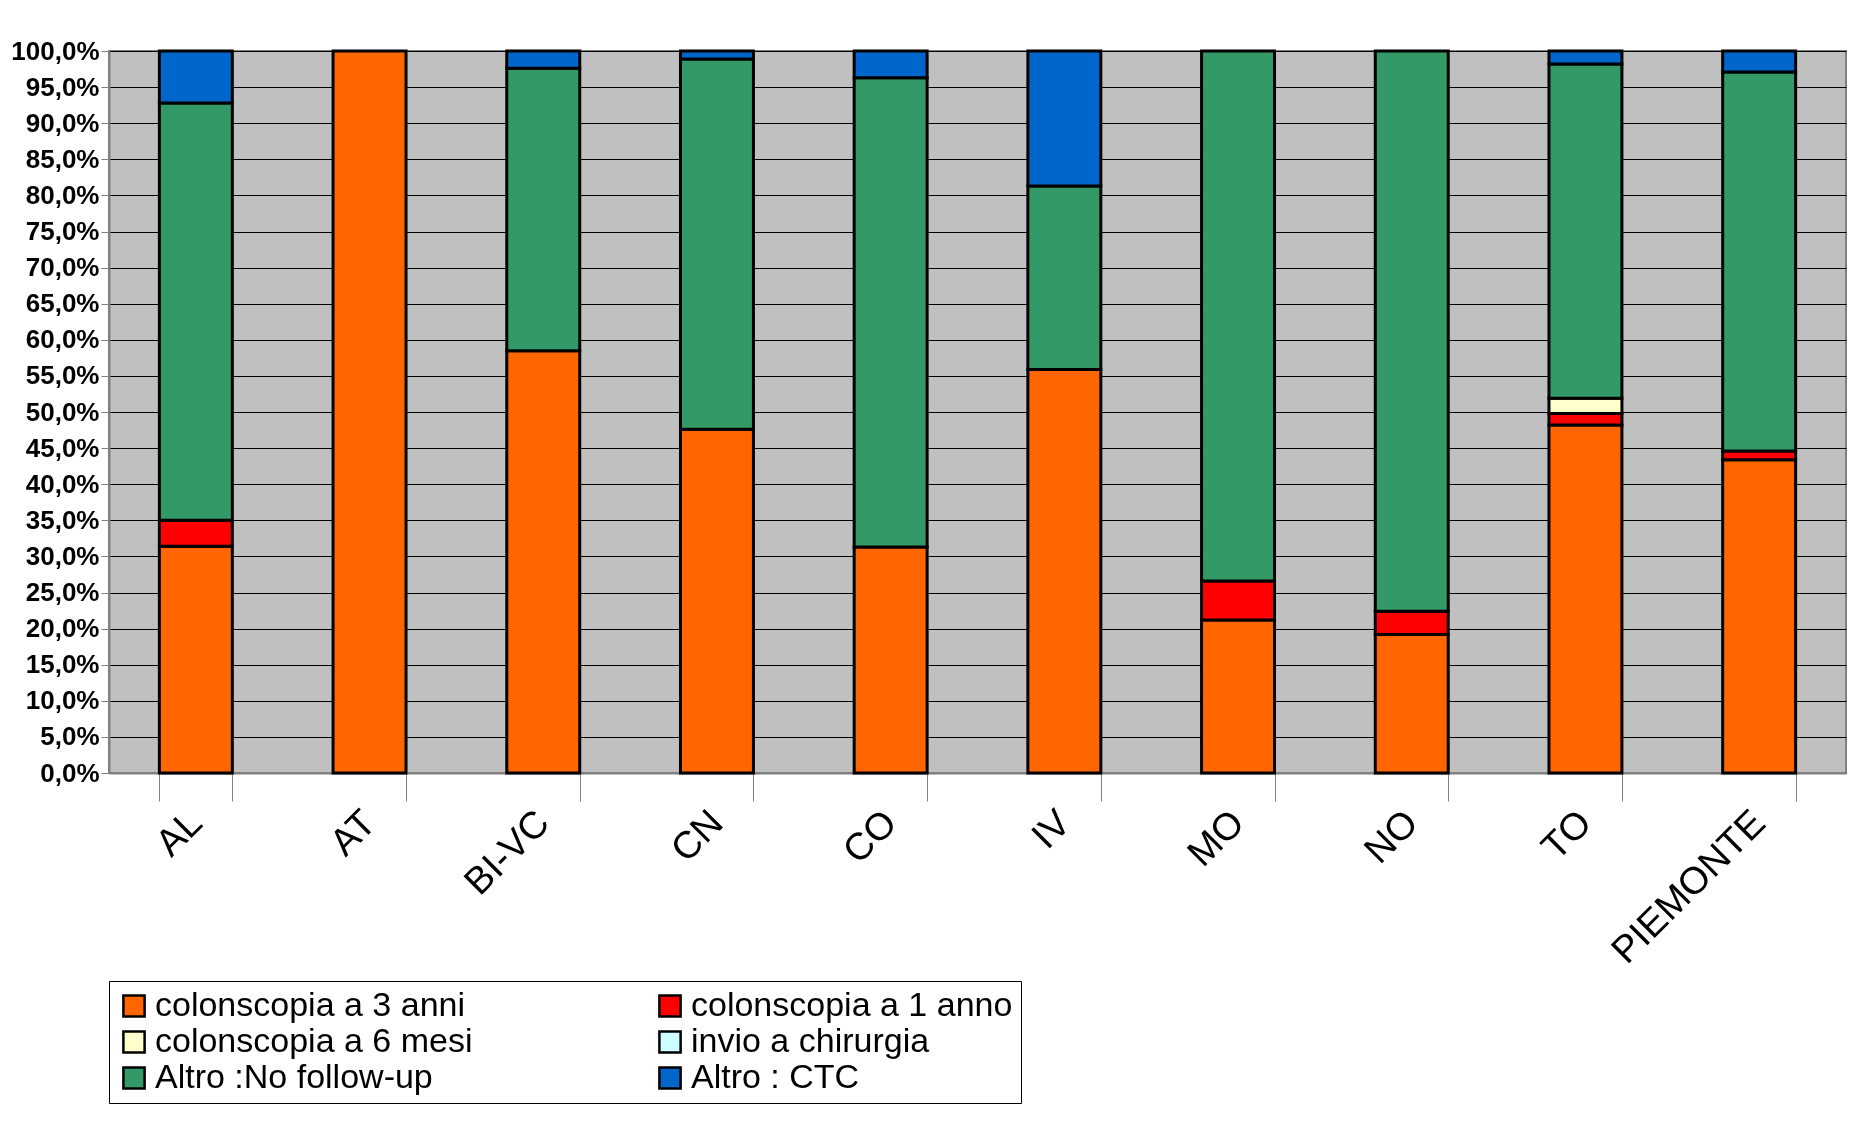  What do you see at coordinates (310, 1004) in the screenshot?
I see `legend-label: colonscopia a 3 anni` at bounding box center [310, 1004].